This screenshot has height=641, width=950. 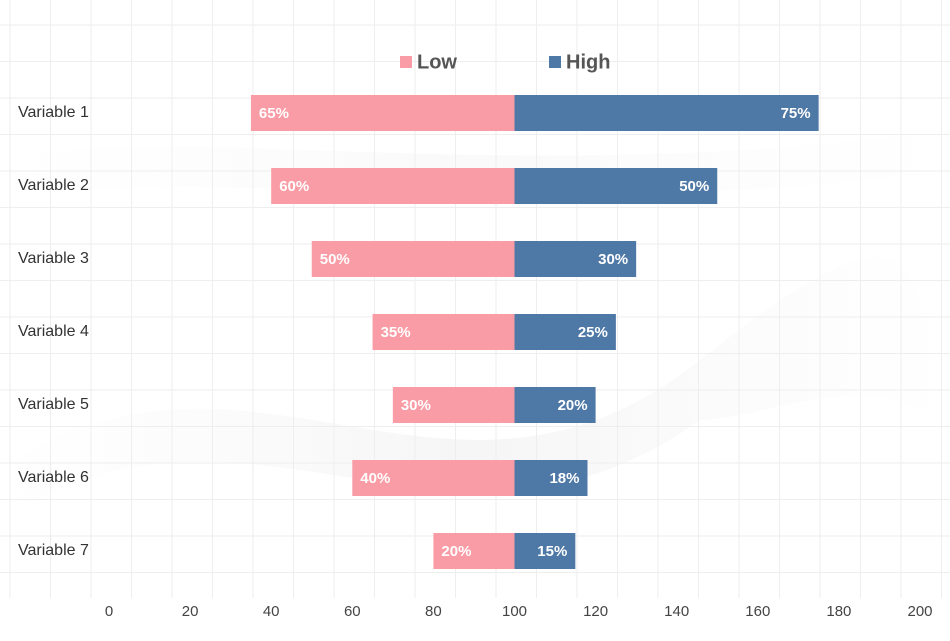 I want to click on x-tick-label: 0, so click(x=109, y=611).